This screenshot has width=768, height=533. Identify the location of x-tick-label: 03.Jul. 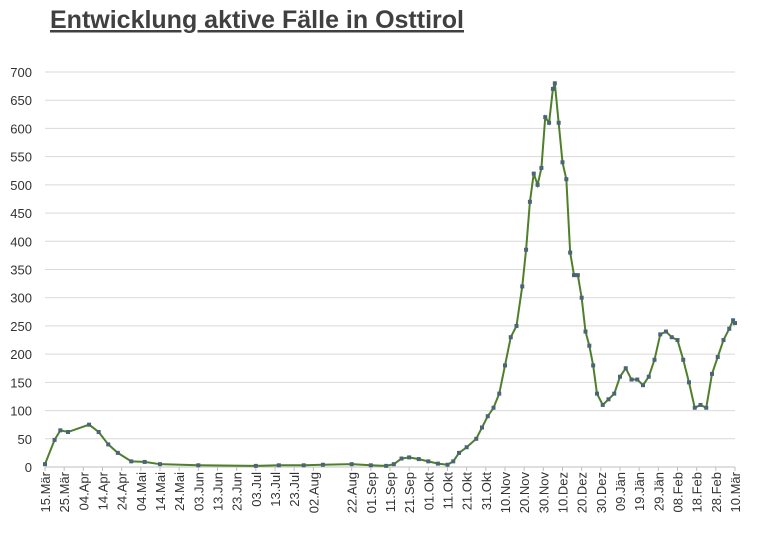
(256, 489).